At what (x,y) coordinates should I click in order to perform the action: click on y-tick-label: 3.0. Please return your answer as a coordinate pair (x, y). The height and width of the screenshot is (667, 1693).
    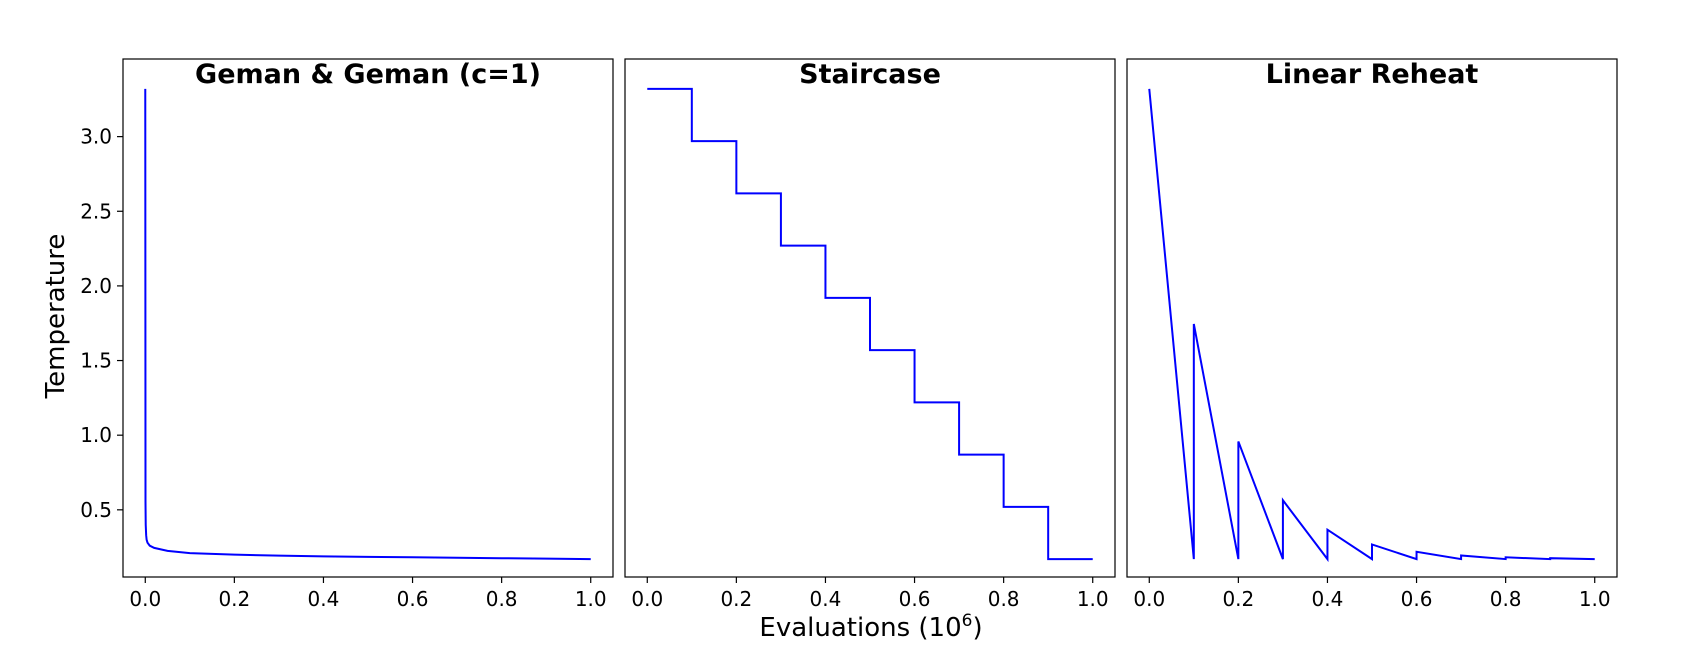
    Looking at the image, I should click on (96, 137).